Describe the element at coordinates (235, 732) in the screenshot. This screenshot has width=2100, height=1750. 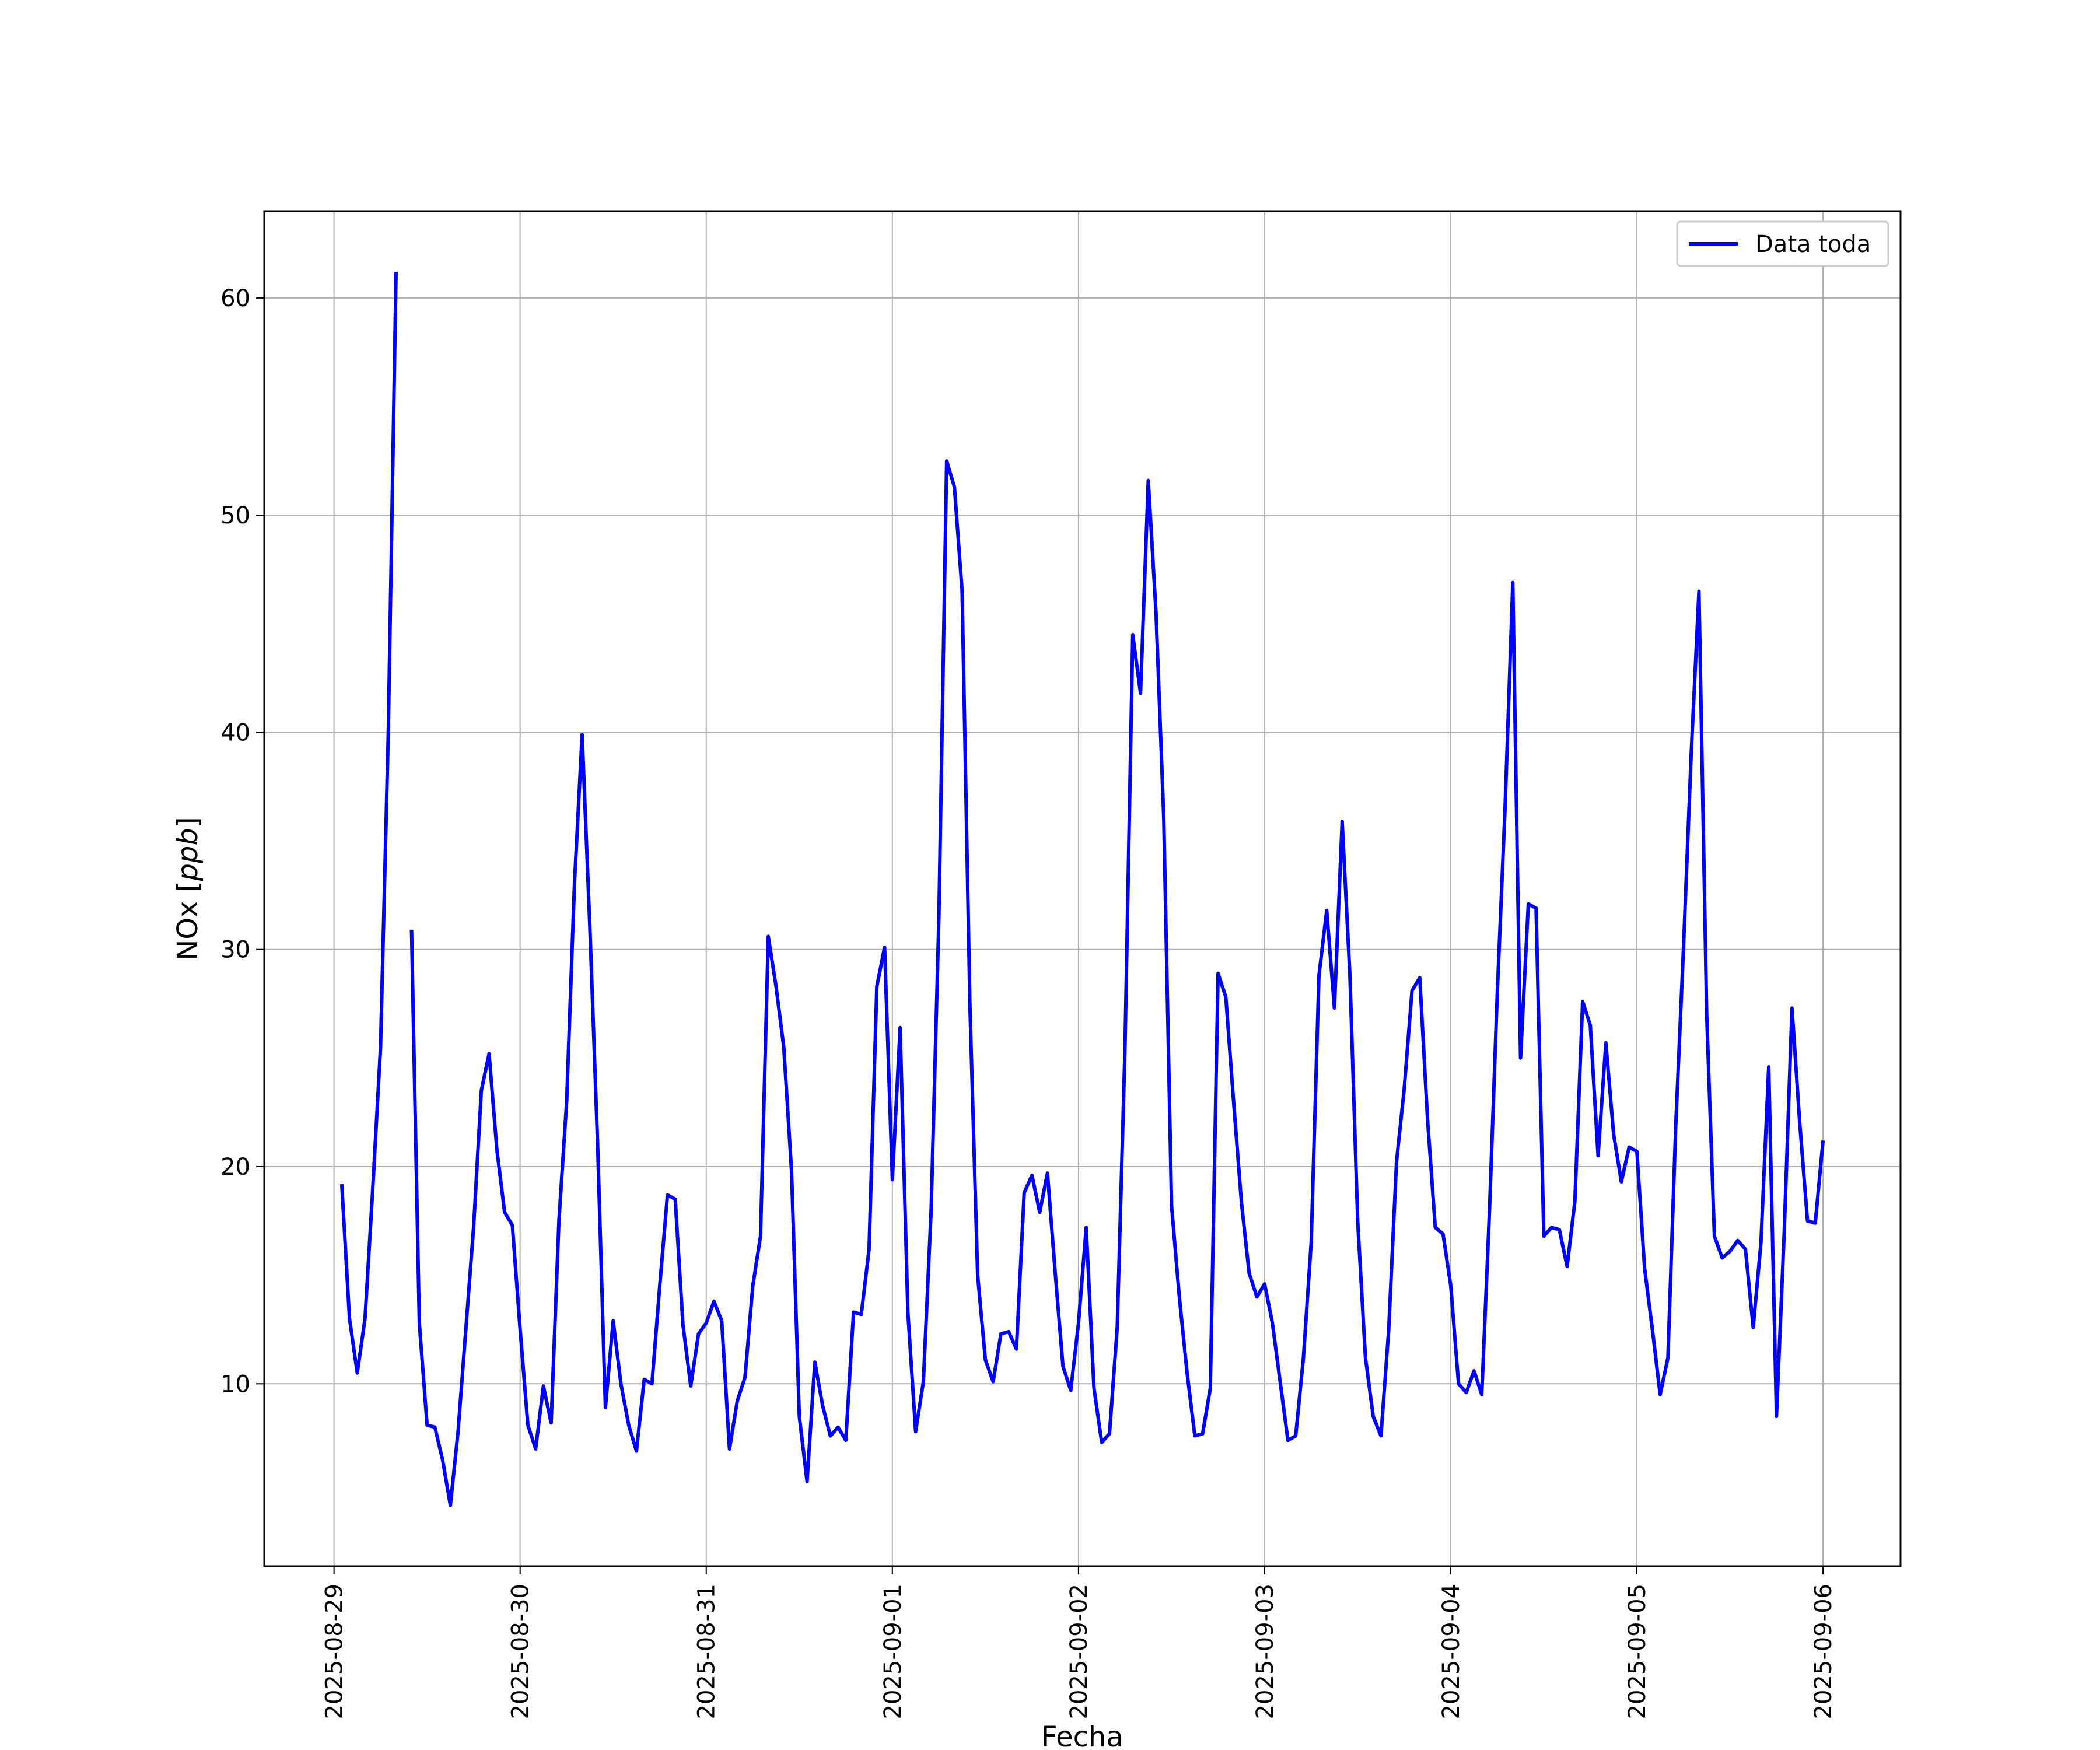
I see `y-tick-label: 40` at that location.